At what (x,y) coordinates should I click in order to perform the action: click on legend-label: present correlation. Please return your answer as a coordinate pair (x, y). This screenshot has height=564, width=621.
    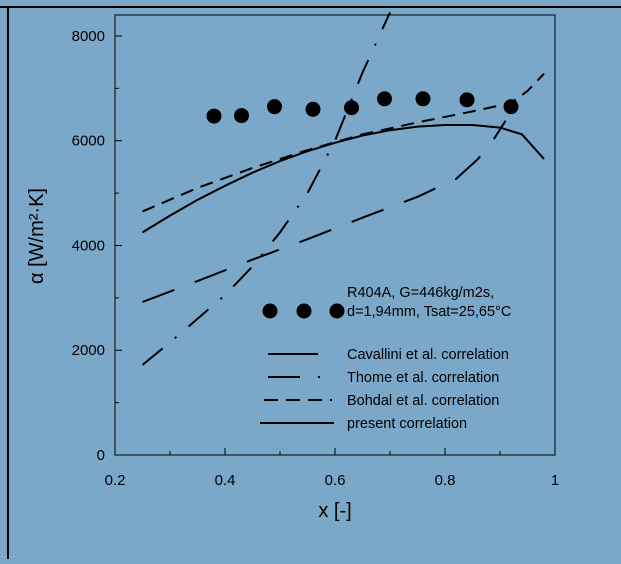
    Looking at the image, I should click on (407, 424).